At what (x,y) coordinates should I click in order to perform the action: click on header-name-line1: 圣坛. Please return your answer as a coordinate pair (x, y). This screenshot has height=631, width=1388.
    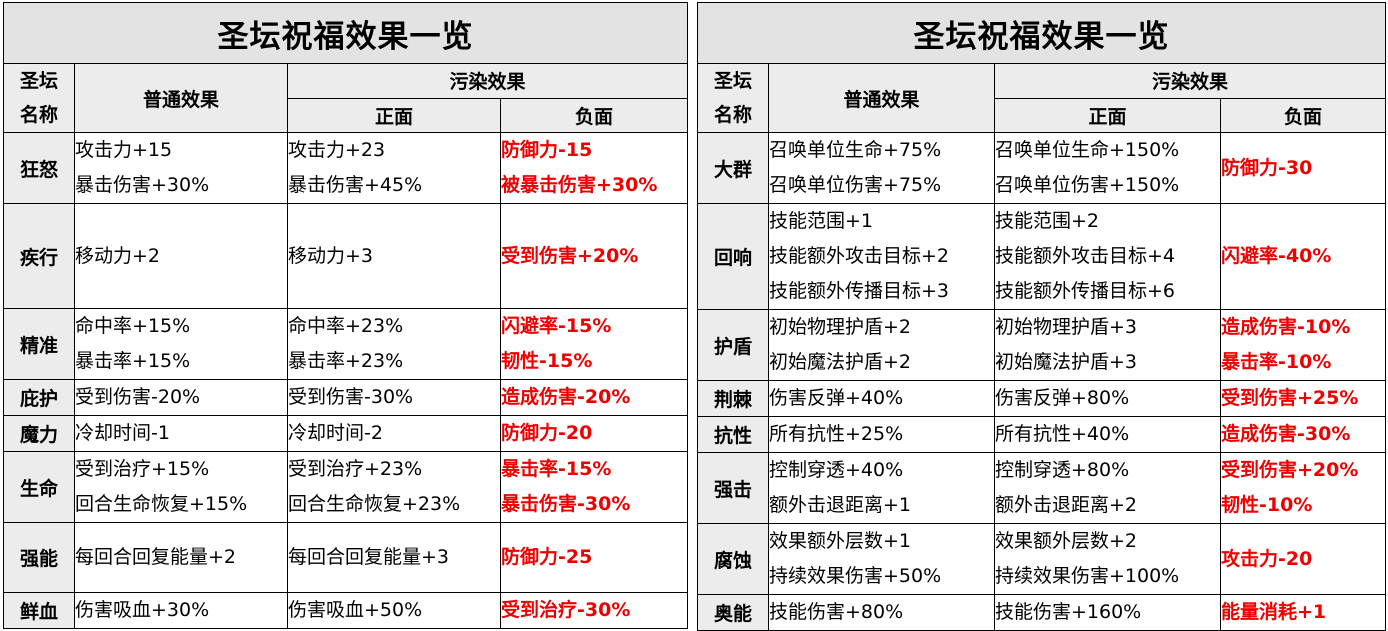
    Looking at the image, I should click on (38, 81).